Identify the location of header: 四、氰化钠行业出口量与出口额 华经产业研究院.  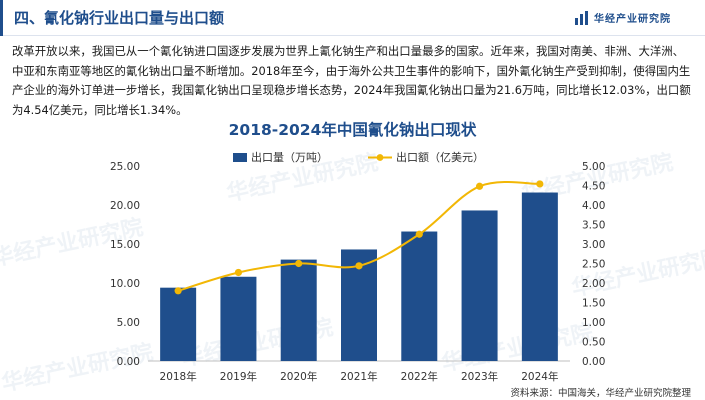
(352, 18).